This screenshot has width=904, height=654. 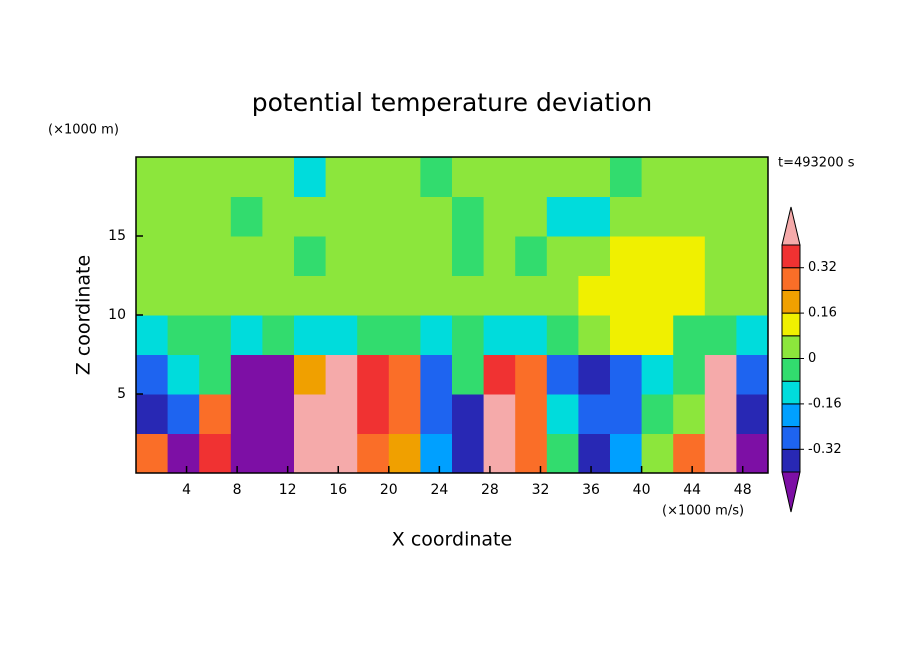 What do you see at coordinates (490, 490) in the screenshot?
I see `x-tick-label: 28` at bounding box center [490, 490].